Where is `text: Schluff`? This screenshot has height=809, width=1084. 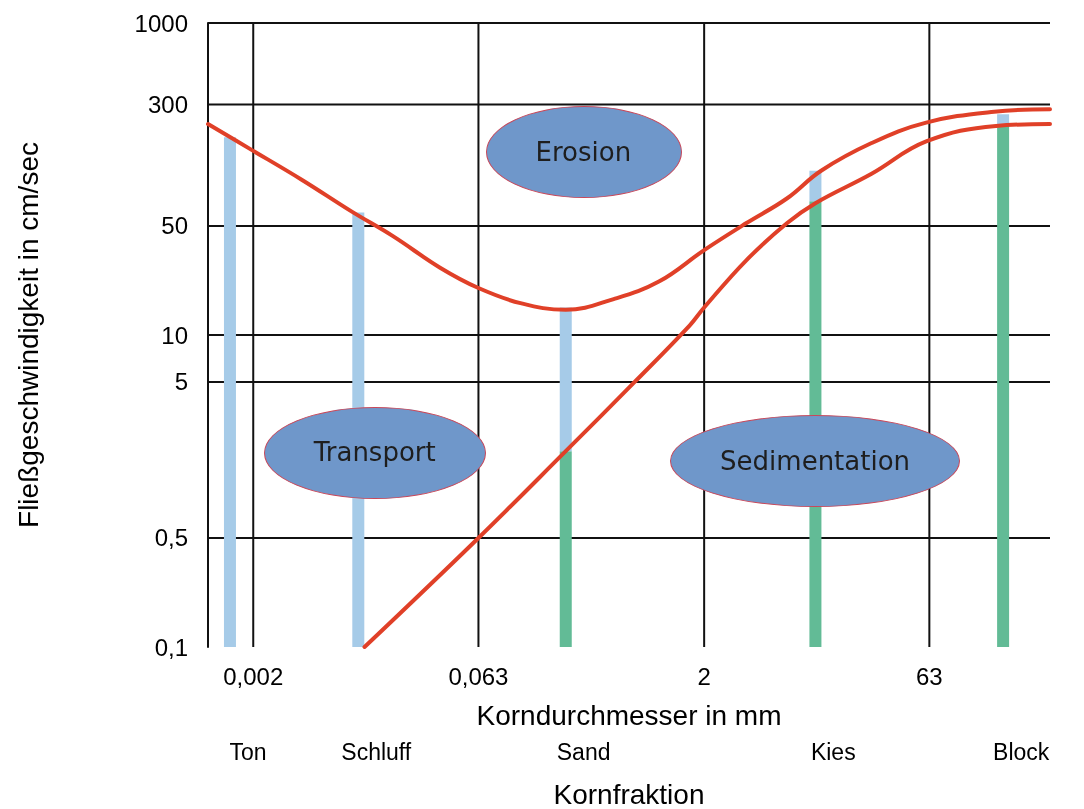
text: Schluff is located at coordinates (376, 751).